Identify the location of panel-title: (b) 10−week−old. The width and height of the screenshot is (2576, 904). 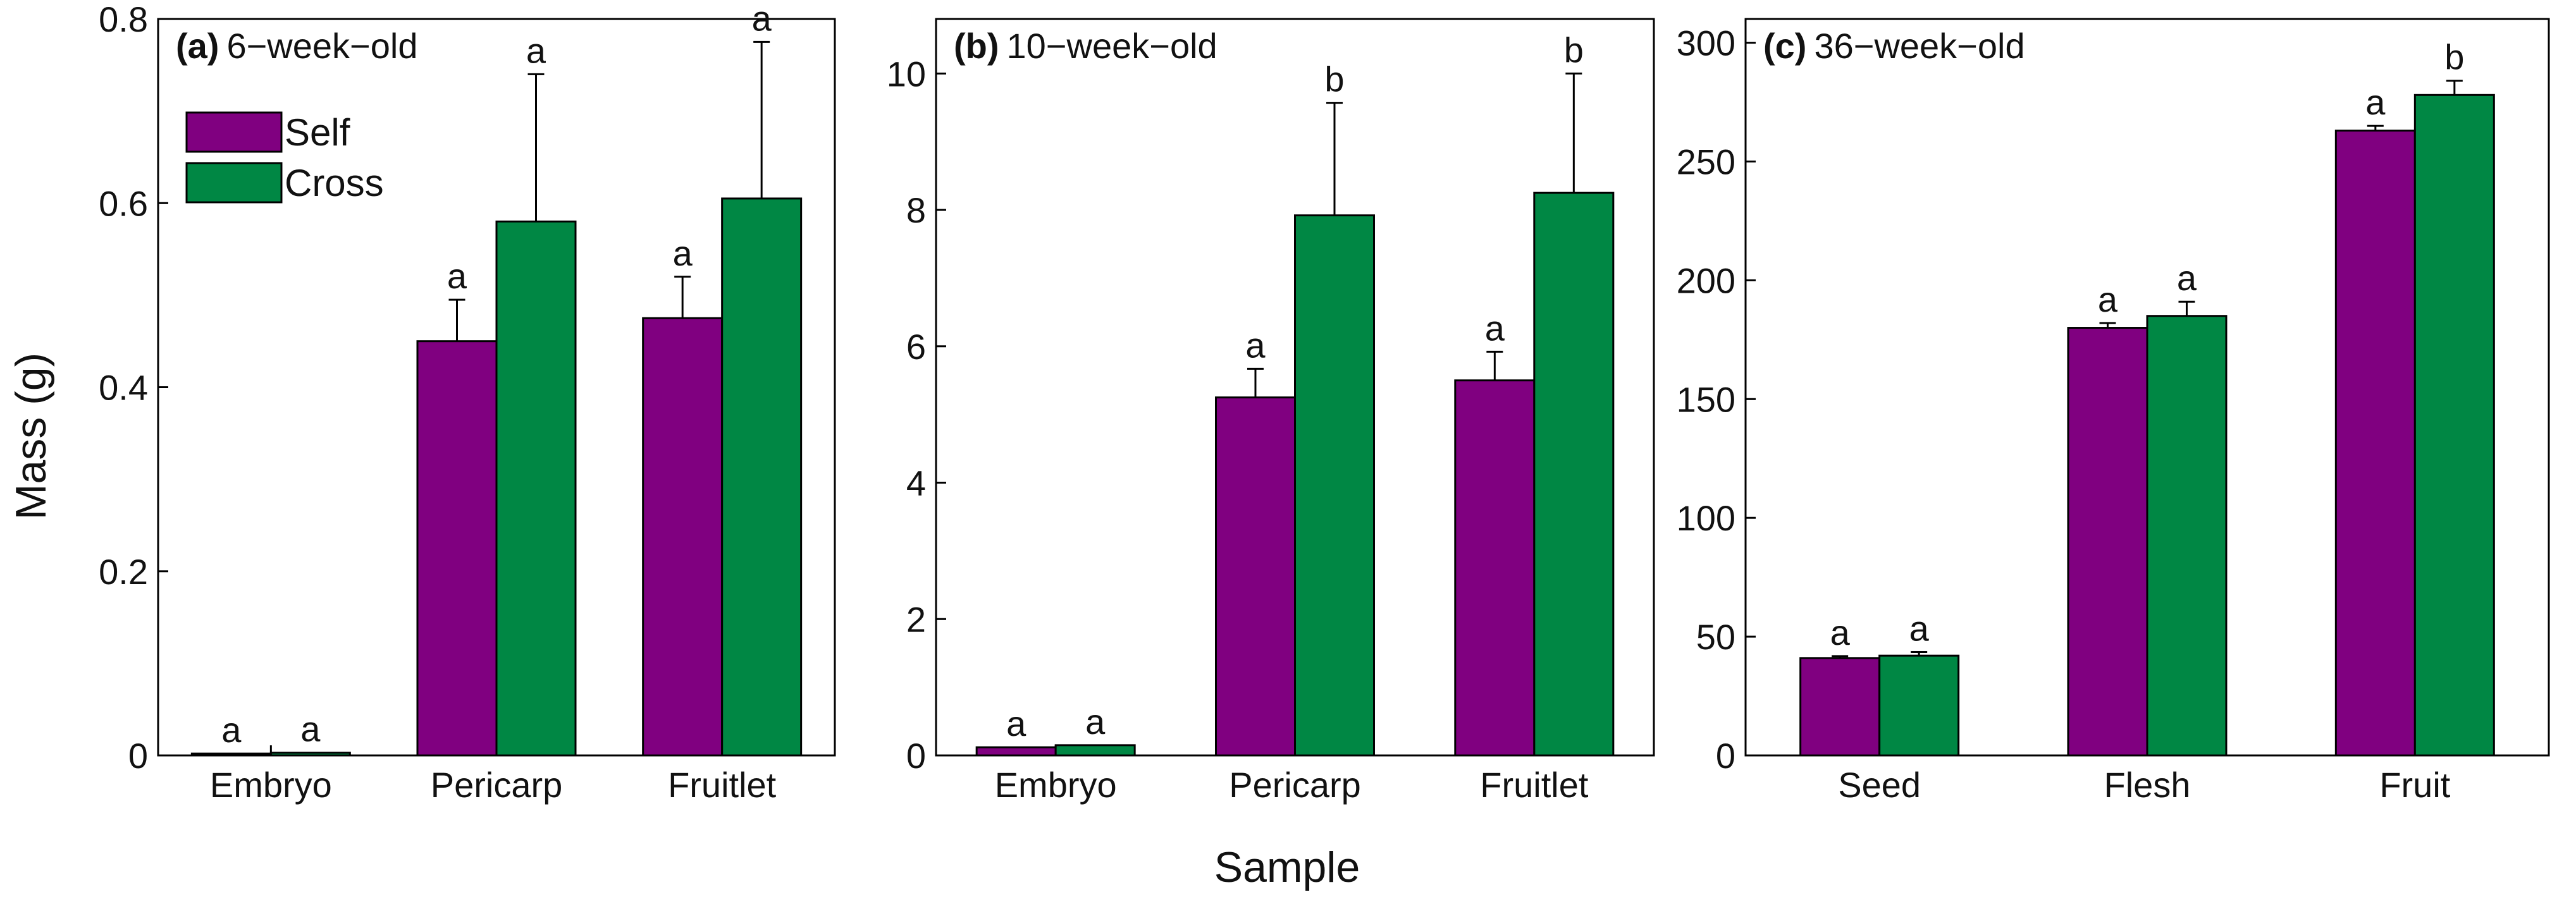
(1085, 46).